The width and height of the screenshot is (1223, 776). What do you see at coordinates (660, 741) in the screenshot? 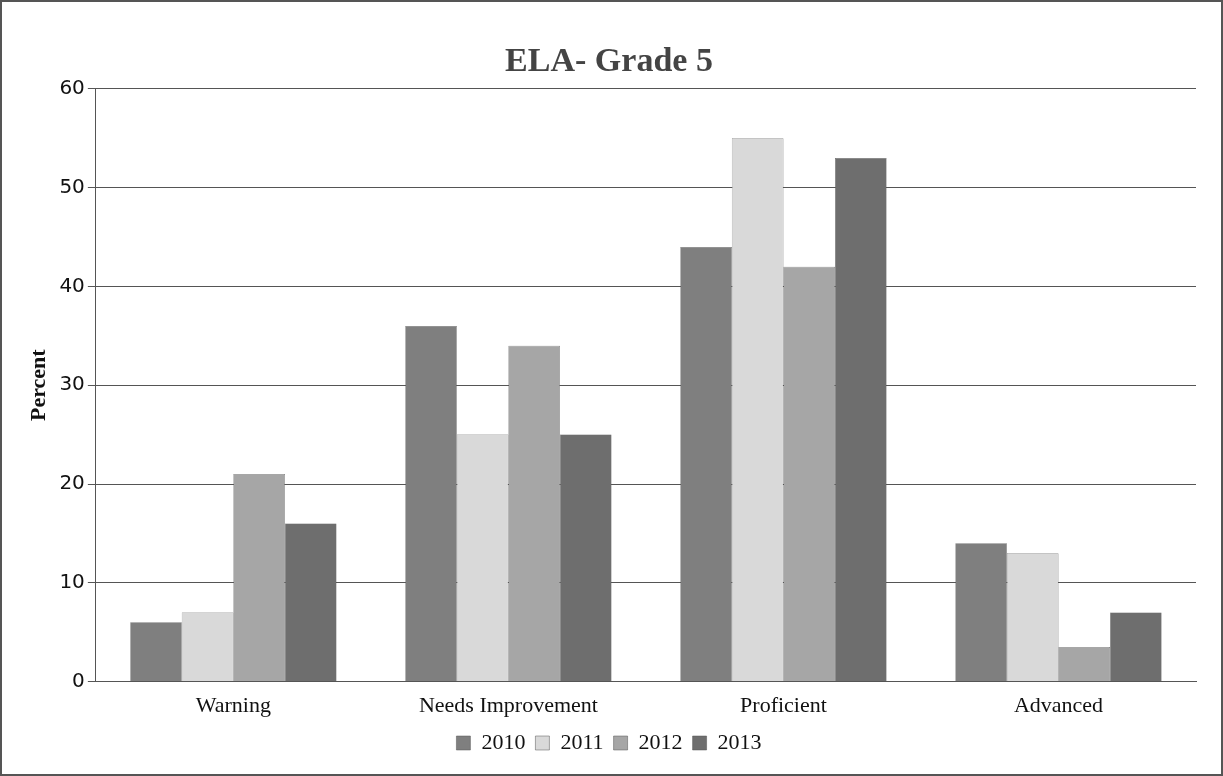
I see `legend-label: 2012` at bounding box center [660, 741].